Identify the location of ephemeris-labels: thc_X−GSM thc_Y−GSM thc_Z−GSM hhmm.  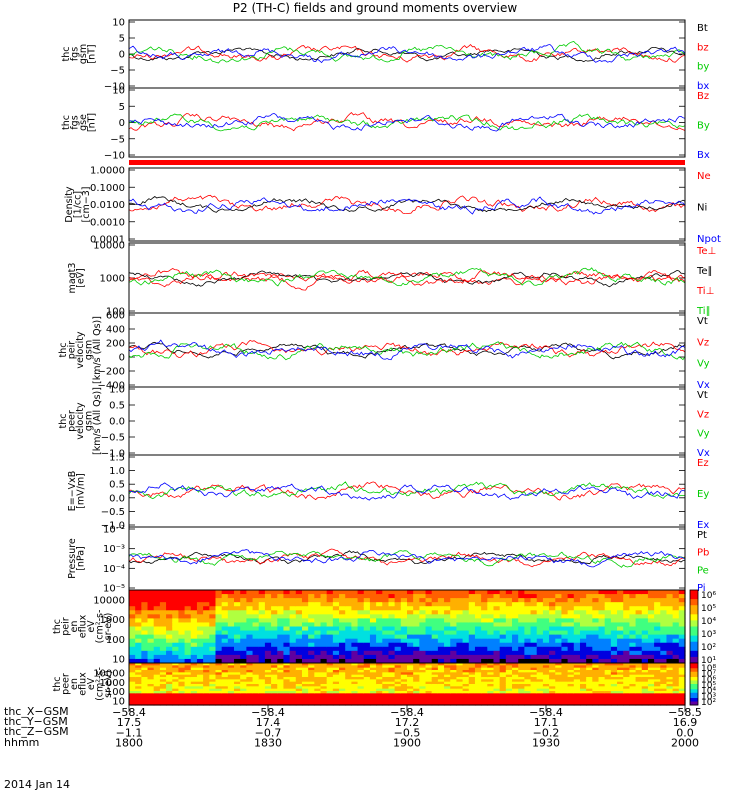
(36, 727).